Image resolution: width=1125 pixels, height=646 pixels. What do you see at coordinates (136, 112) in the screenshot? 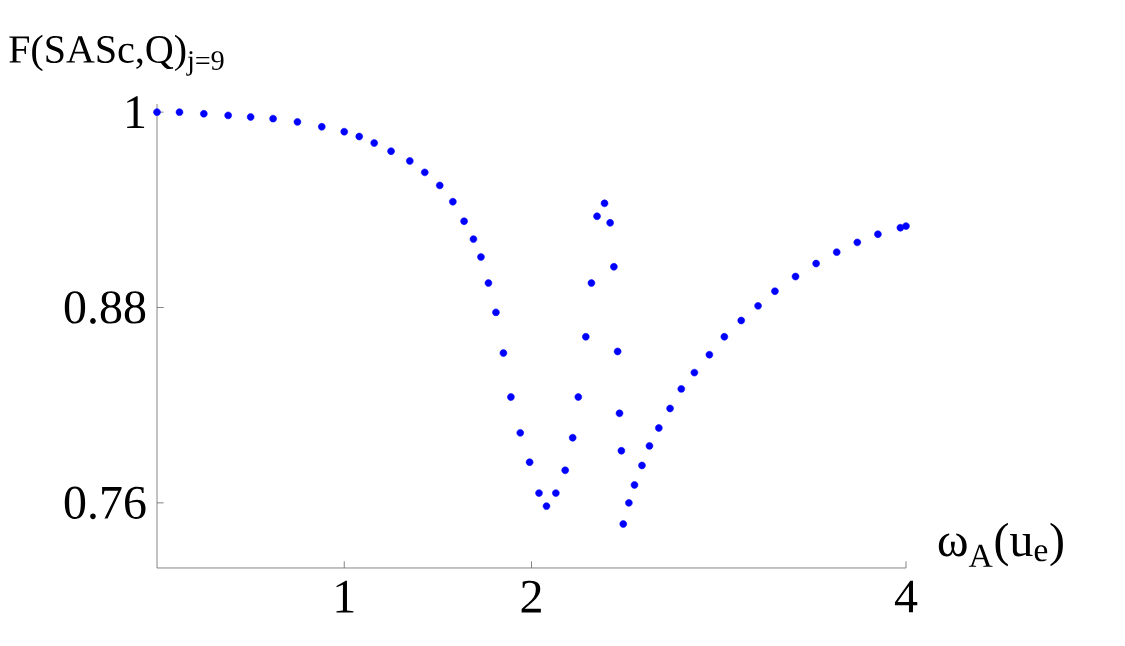
I see `y-tick-label: 1` at bounding box center [136, 112].